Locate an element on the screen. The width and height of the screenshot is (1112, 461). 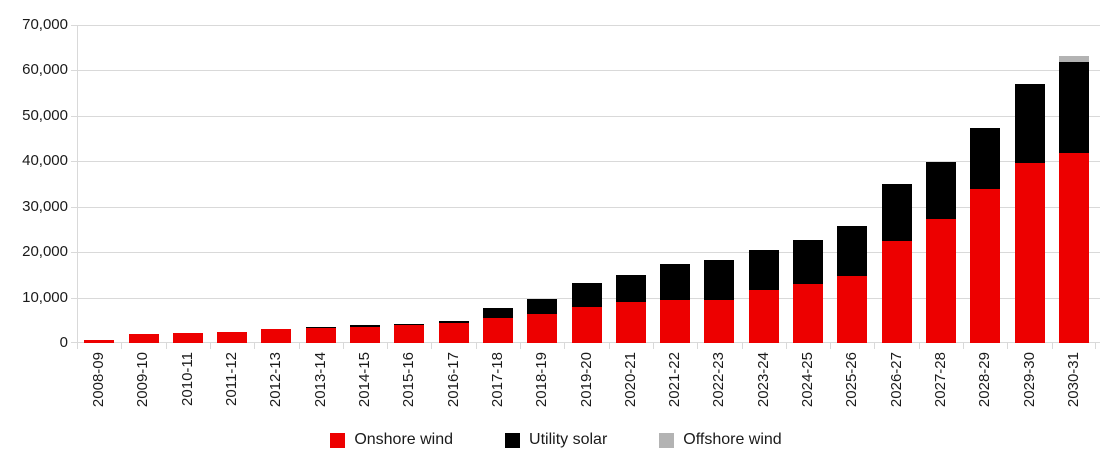
legend-label: Offshore wind is located at coordinates (732, 439).